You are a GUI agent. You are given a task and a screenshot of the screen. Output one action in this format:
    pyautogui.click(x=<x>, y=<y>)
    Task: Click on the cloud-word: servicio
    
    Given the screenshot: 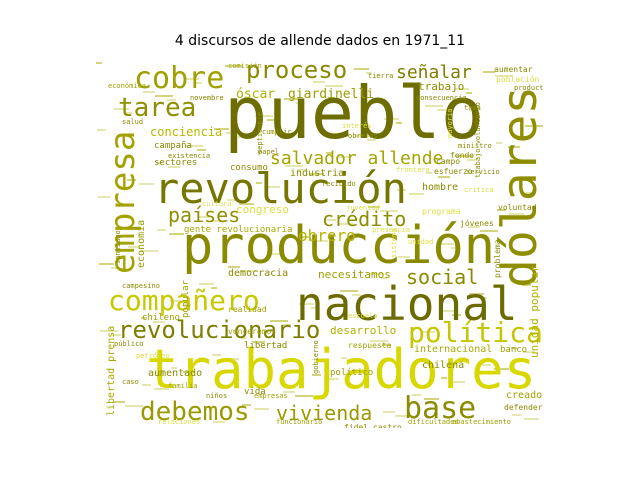 What is the action you would take?
    pyautogui.click(x=483, y=172)
    